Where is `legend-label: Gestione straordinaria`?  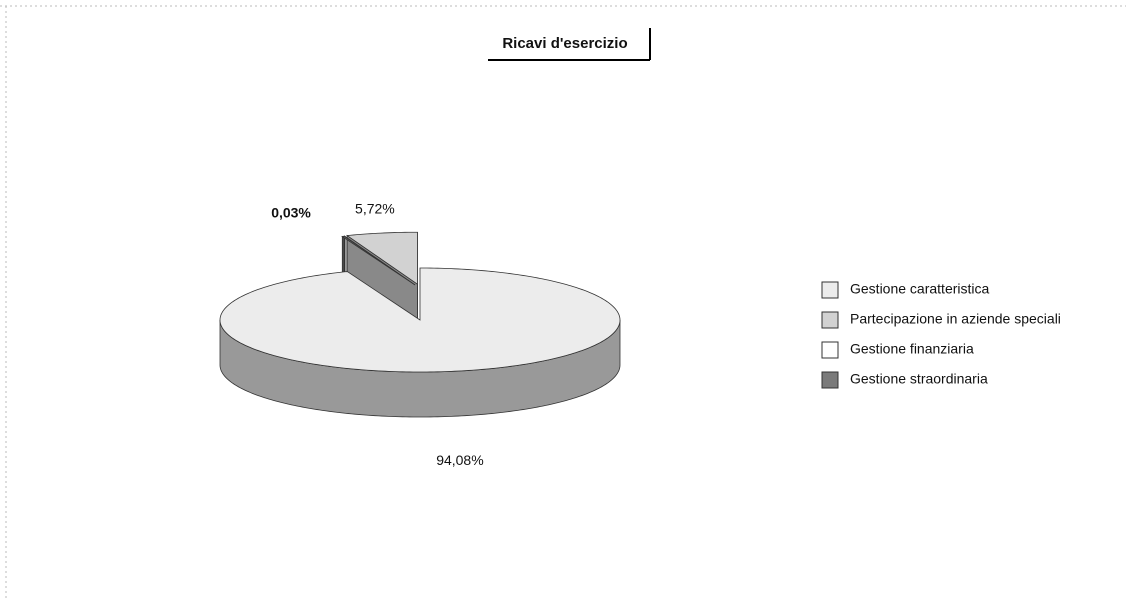
legend-label: Gestione straordinaria is located at coordinates (919, 379).